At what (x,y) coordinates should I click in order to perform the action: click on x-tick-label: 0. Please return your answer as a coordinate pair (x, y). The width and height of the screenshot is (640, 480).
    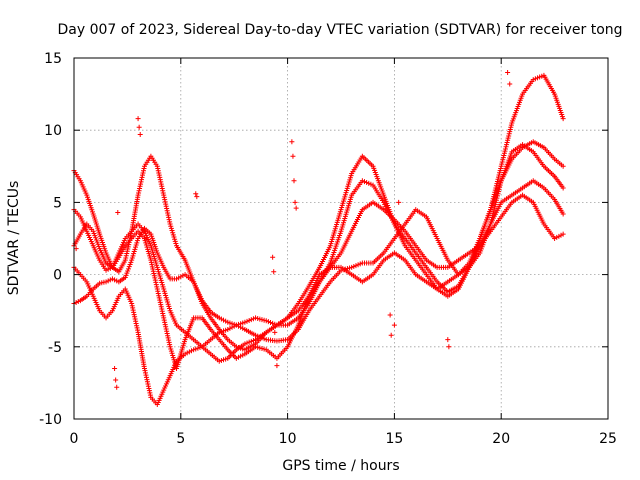
    Looking at the image, I should click on (74, 439).